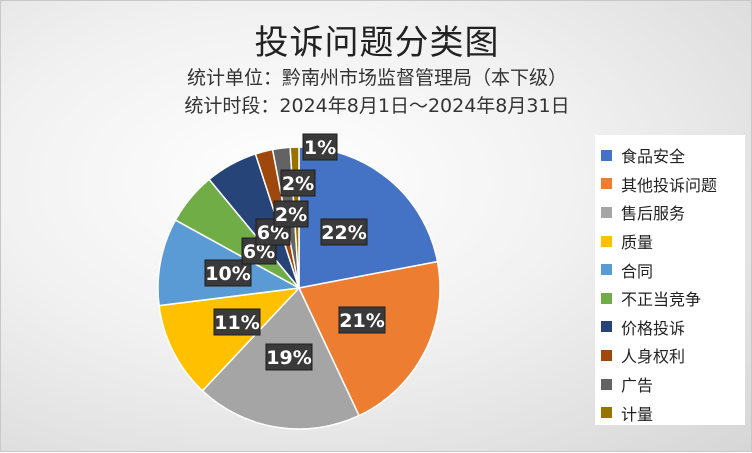 Image resolution: width=752 pixels, height=453 pixels. I want to click on data-label-text: 21%, so click(361, 321).